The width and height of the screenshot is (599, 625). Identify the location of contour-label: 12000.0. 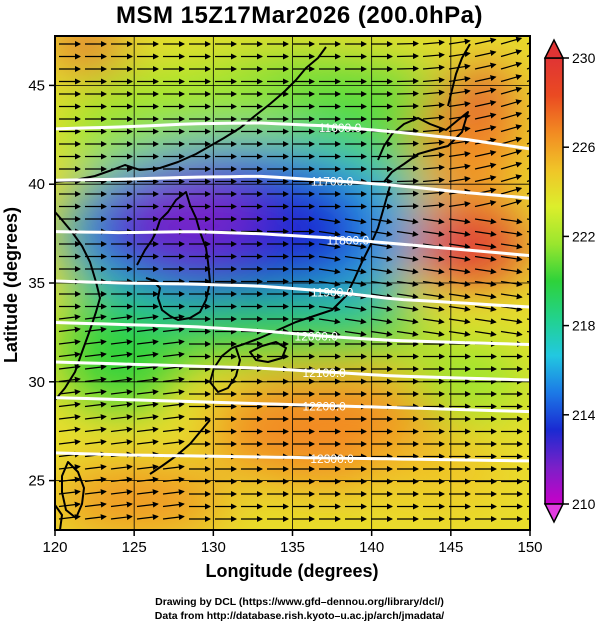
(317, 337).